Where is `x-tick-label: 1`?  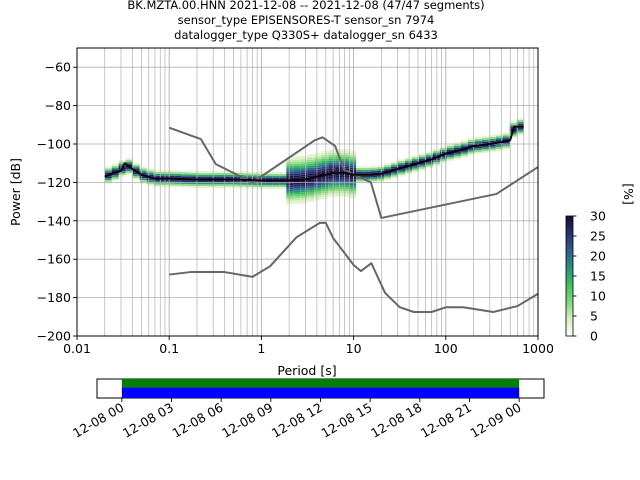
x-tick-label: 1 is located at coordinates (261, 348).